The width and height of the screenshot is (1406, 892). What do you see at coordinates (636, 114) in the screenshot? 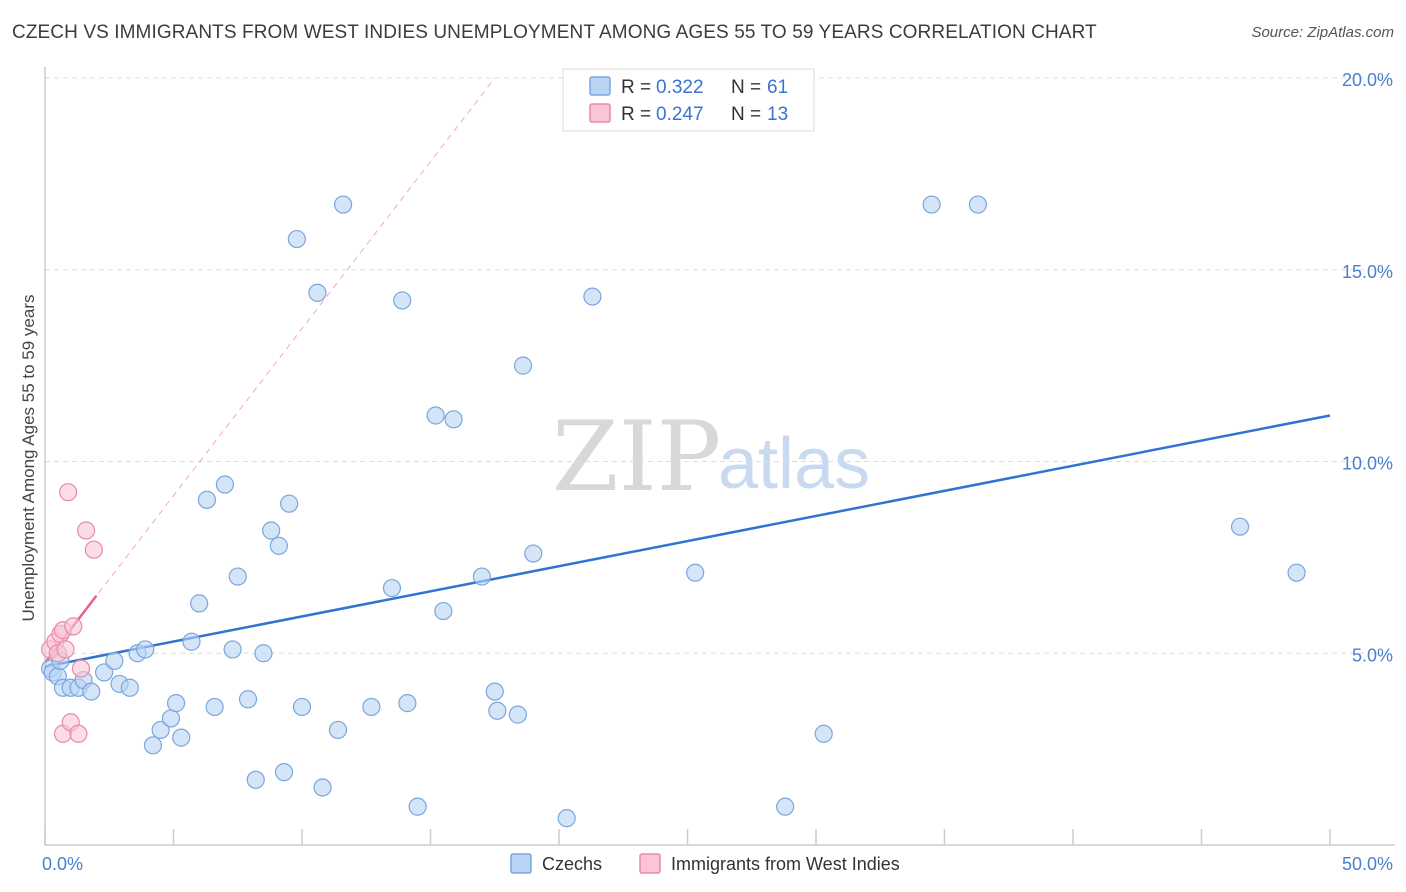
I see `legend-r-label-west-indies: R =` at bounding box center [636, 114].